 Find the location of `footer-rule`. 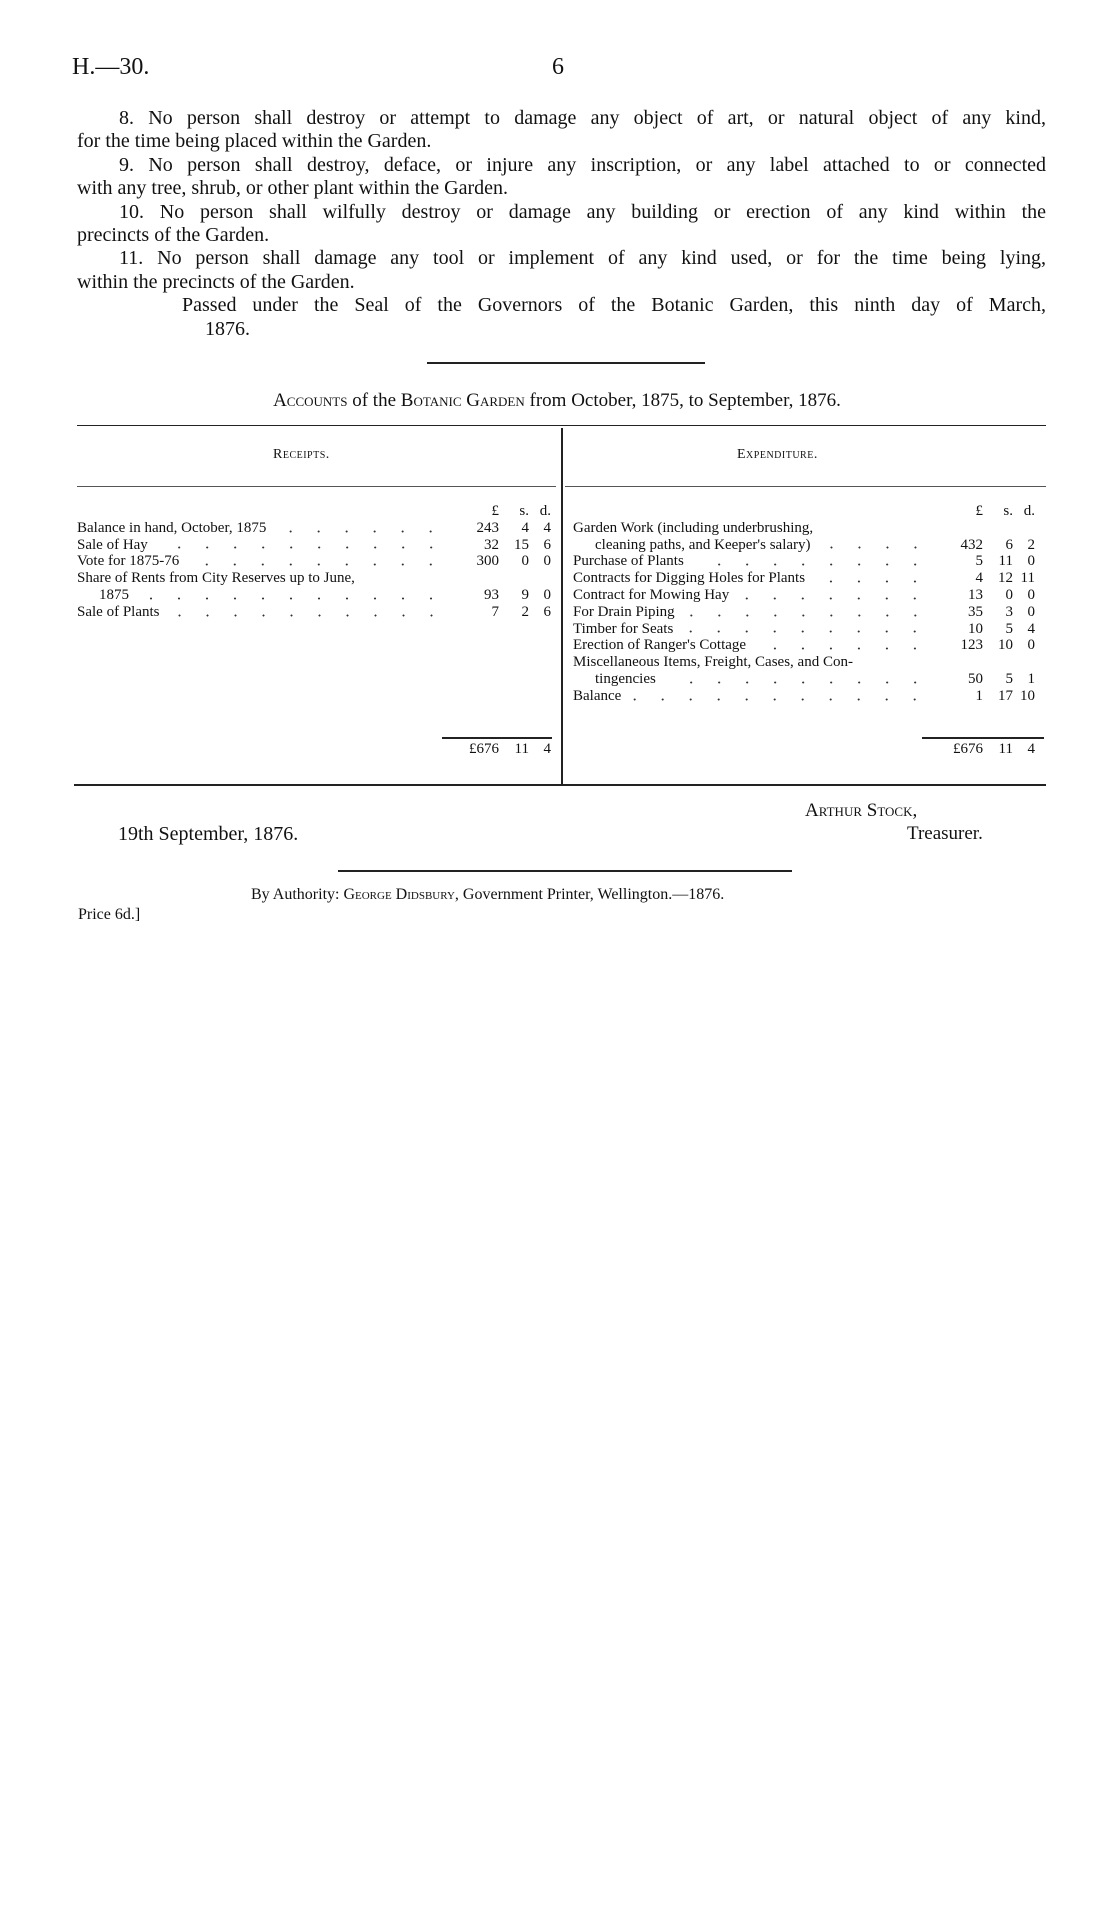

footer-rule is located at coordinates (565, 871).